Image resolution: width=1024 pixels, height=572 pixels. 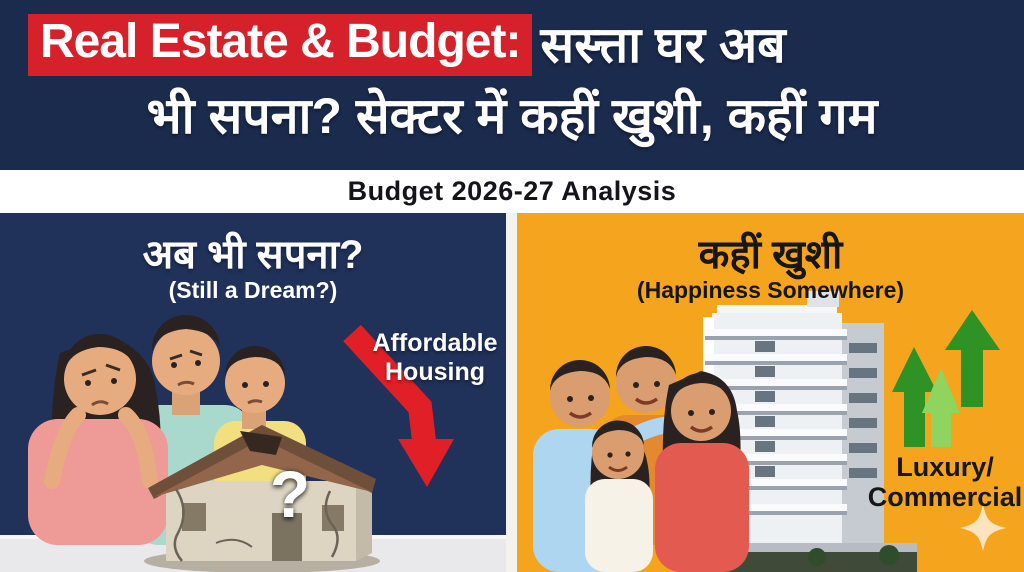 What do you see at coordinates (398, 405) in the screenshot?
I see `down-trend-arrow-icon` at bounding box center [398, 405].